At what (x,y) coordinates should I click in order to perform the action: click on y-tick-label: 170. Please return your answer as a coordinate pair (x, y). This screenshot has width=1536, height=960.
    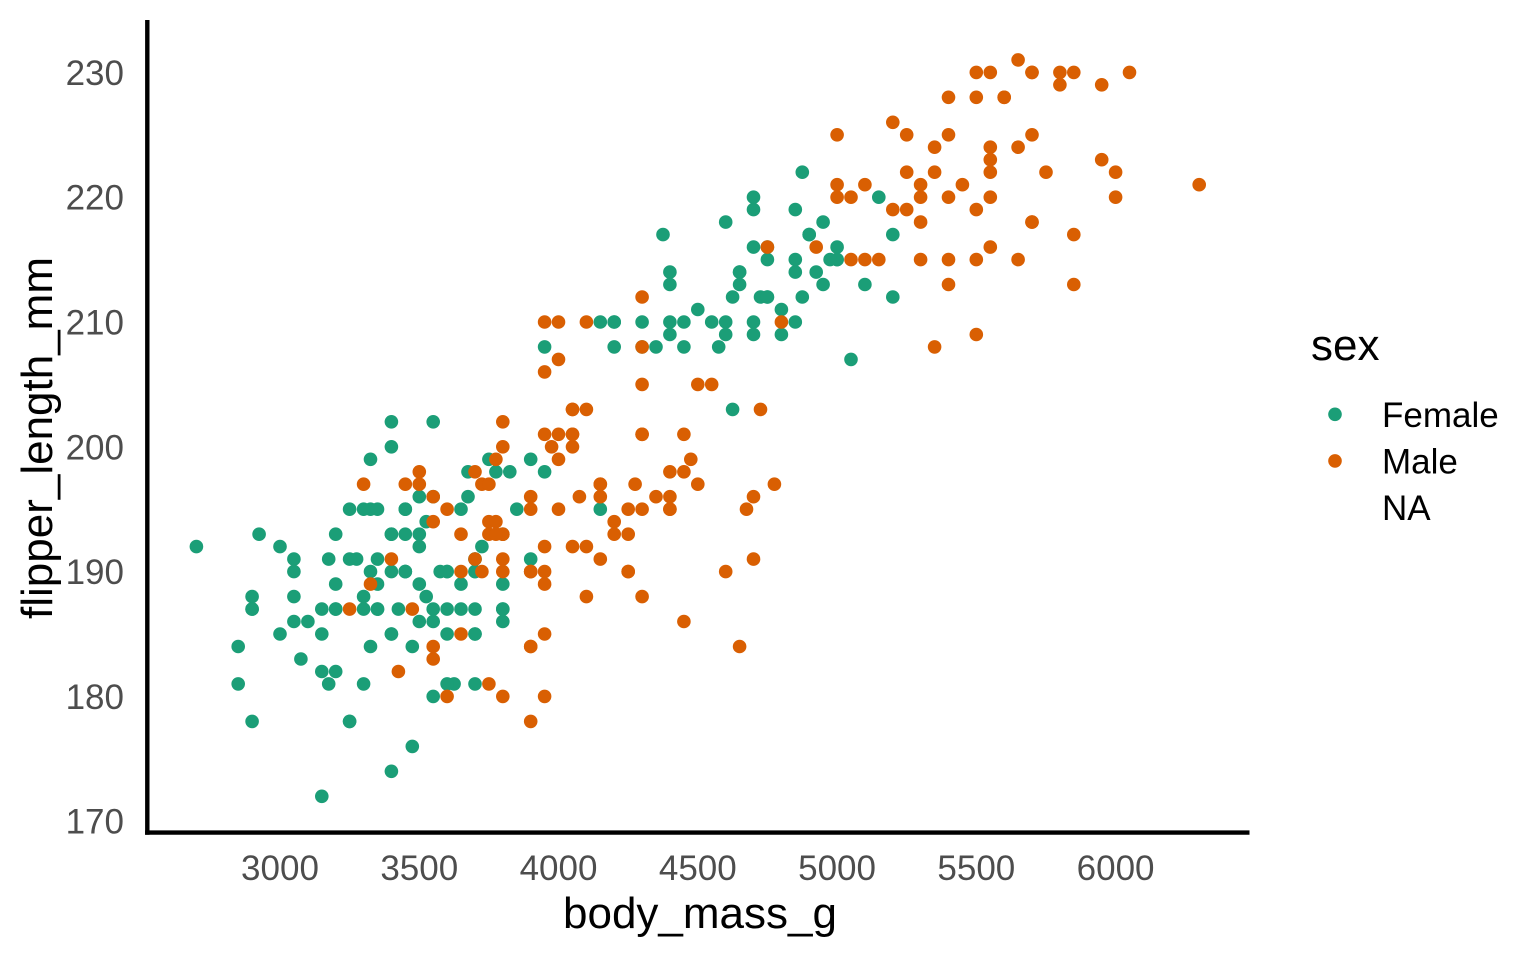
    Looking at the image, I should click on (95, 822).